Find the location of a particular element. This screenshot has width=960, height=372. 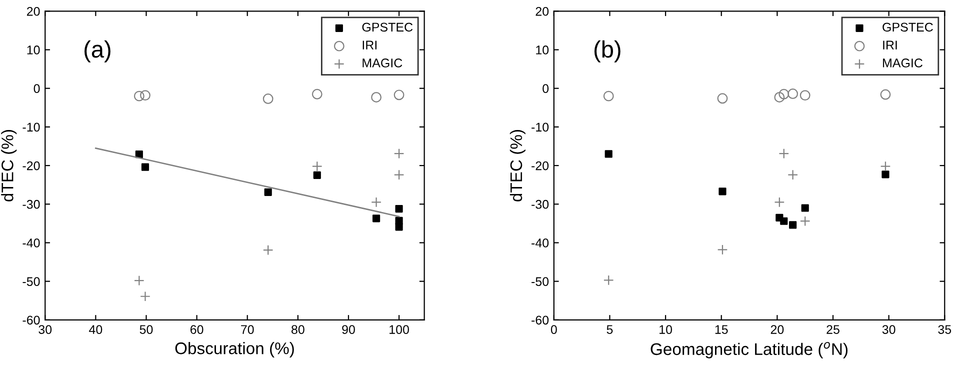

x-tick-label: 70 is located at coordinates (247, 329).